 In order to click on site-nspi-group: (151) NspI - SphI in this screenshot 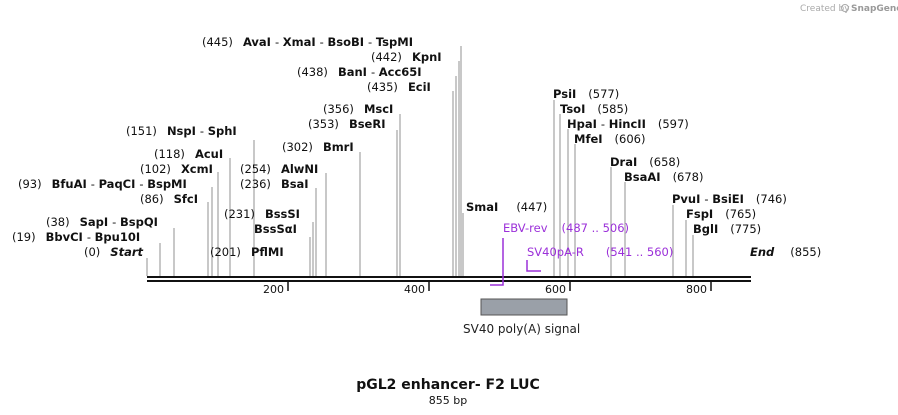, I will do `click(181, 130)`.